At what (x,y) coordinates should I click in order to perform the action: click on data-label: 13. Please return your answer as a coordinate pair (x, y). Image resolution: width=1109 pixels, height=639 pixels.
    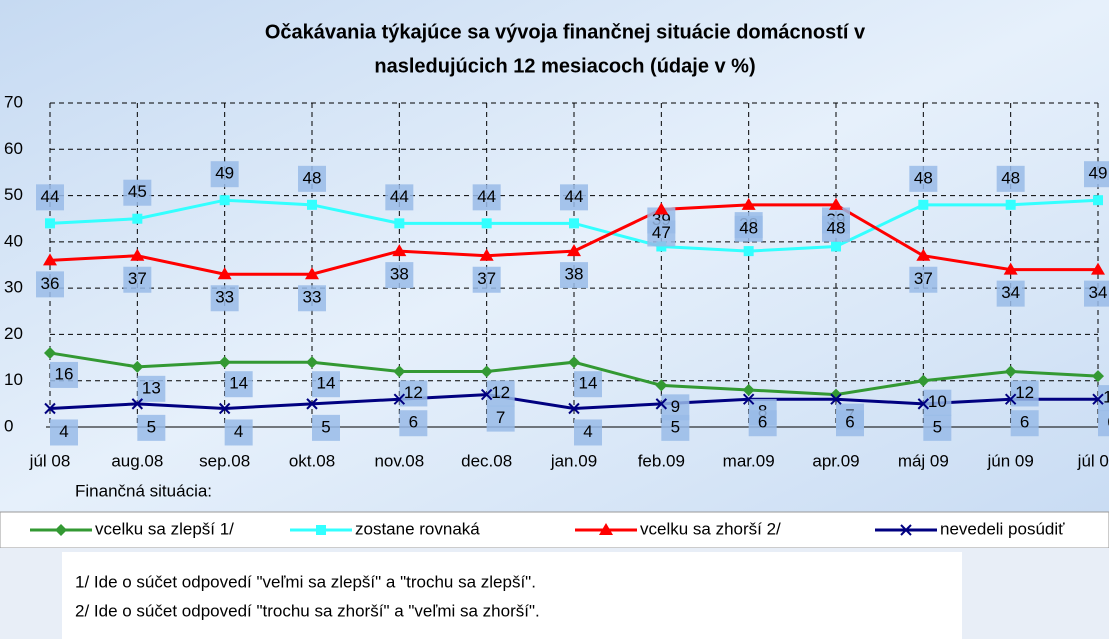
    Looking at the image, I should click on (151, 387).